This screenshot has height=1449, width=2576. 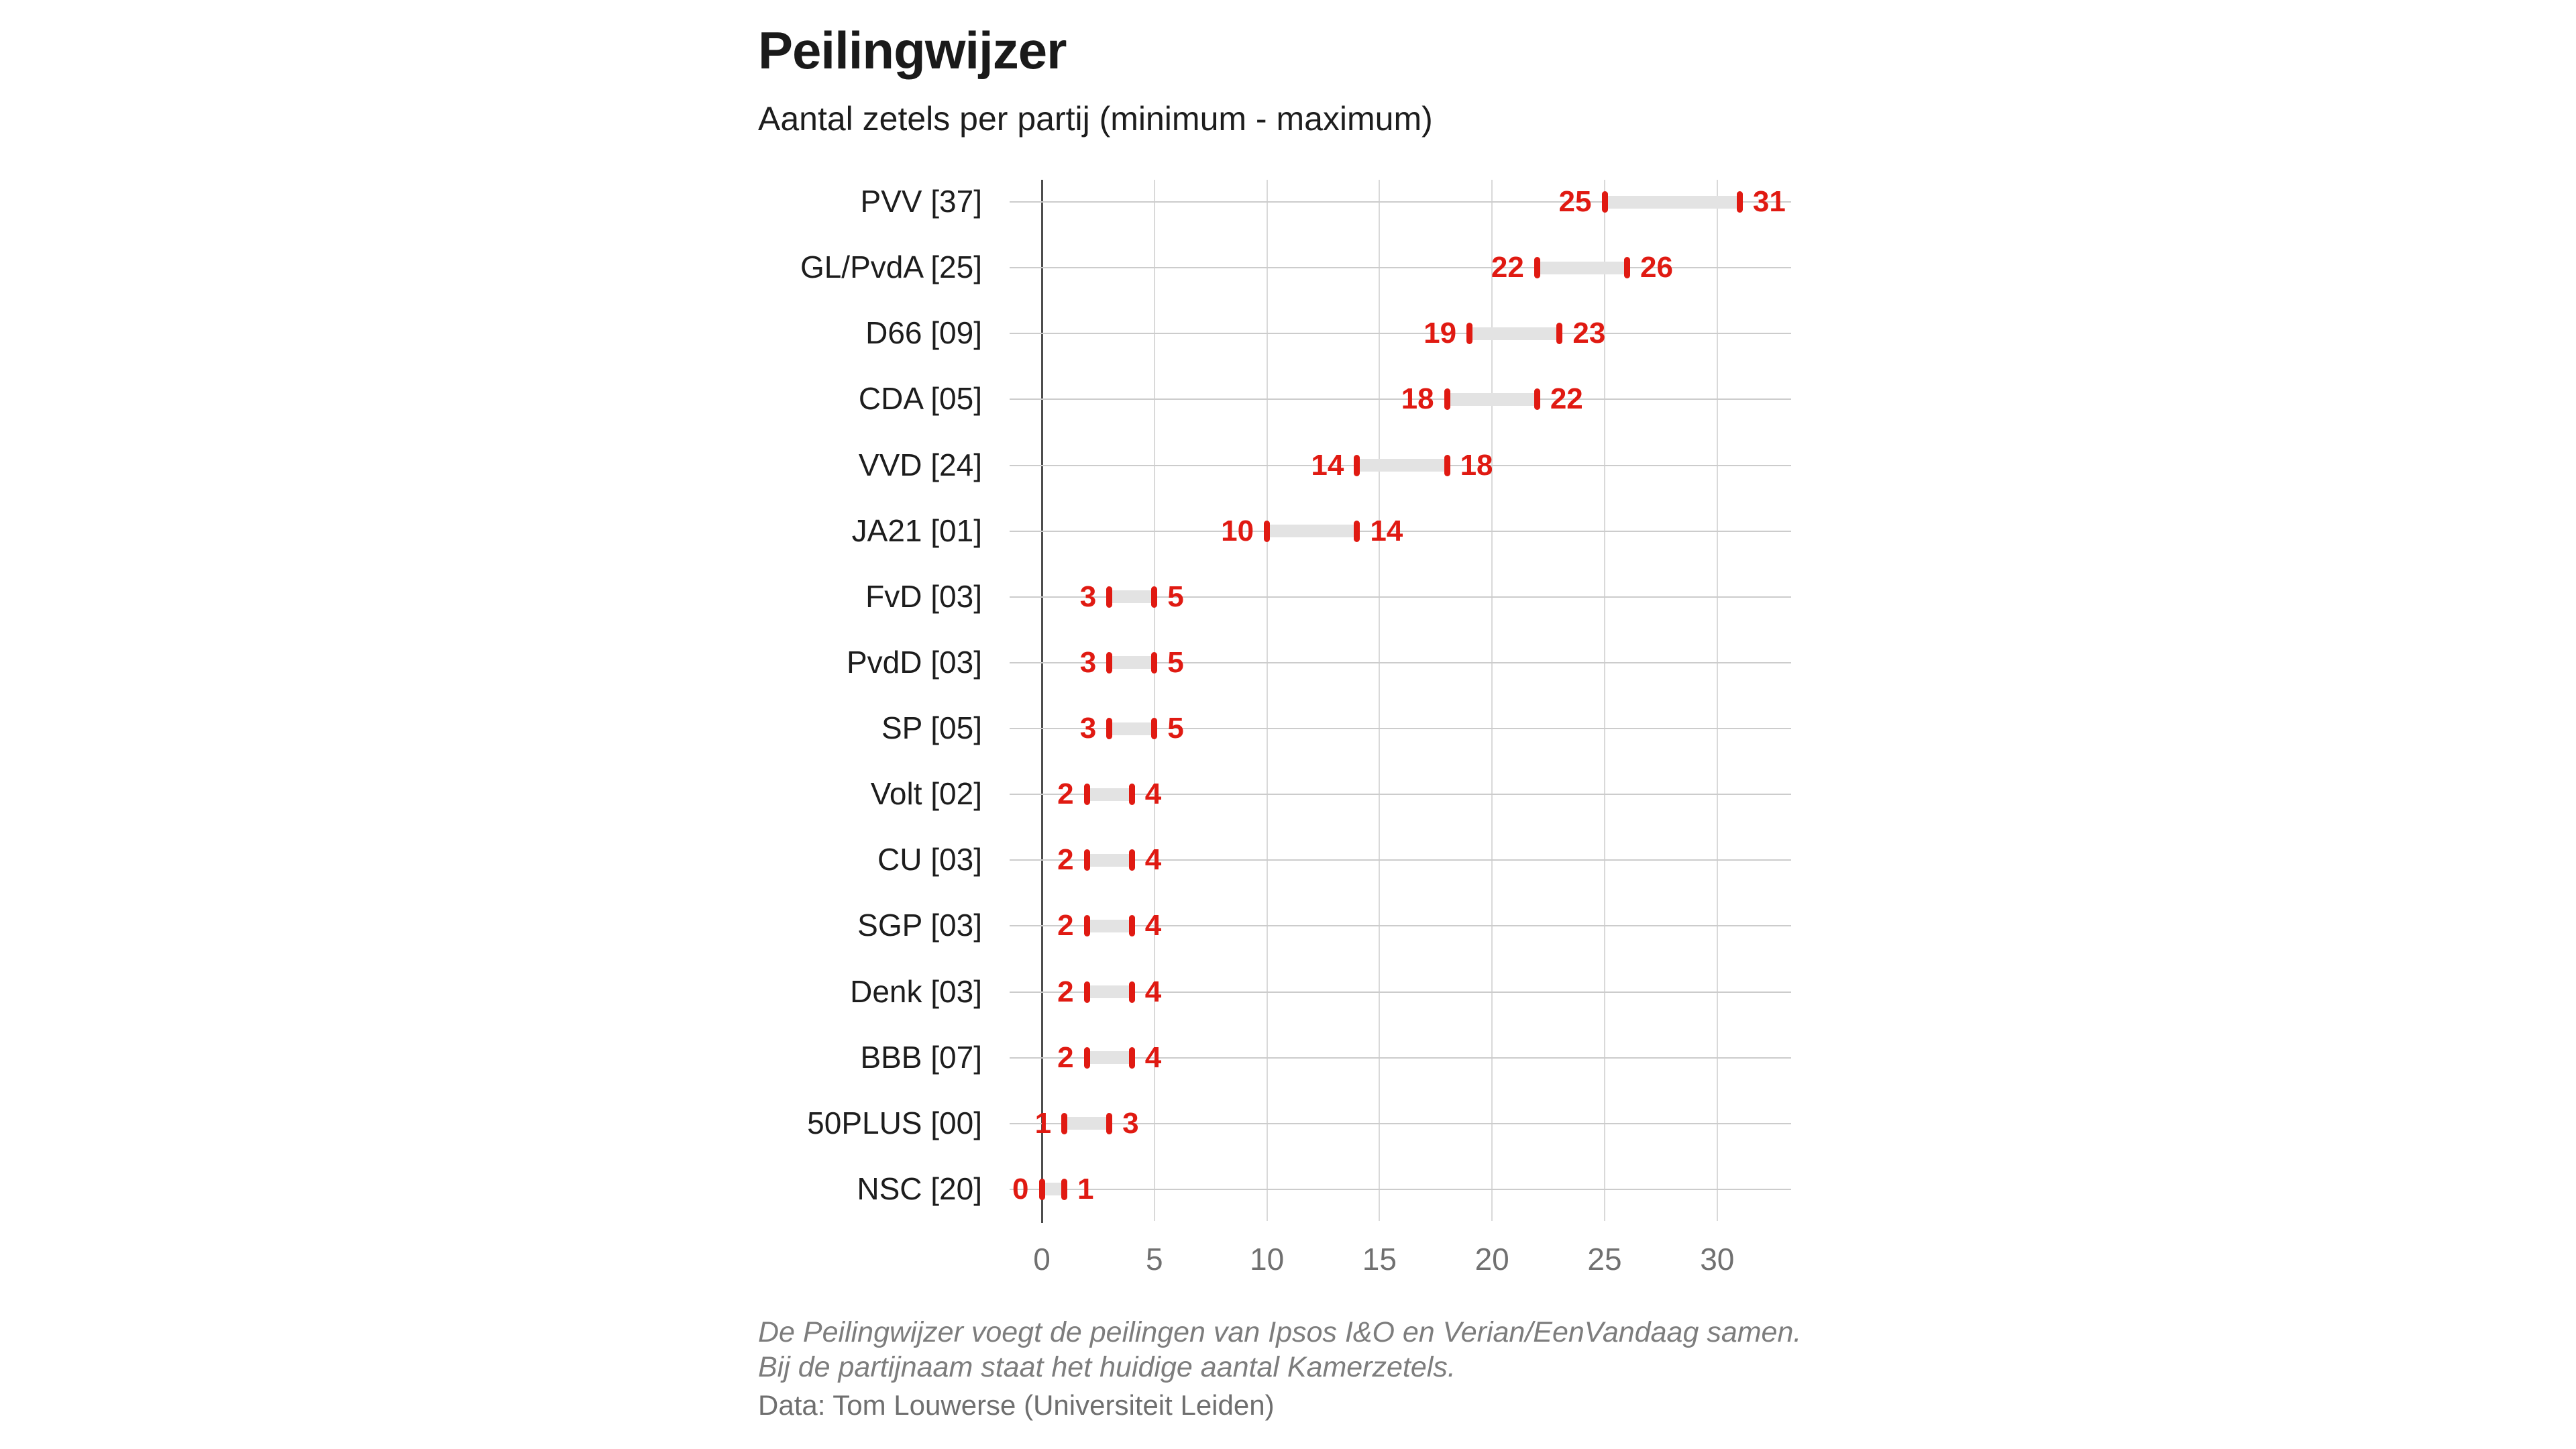 I want to click on data-credit: Data: Tom Louwerse (Universiteit Leiden), so click(x=1016, y=1405).